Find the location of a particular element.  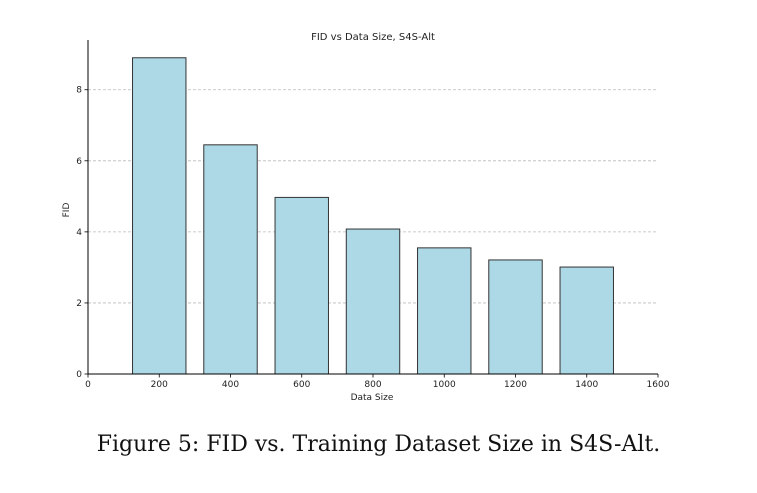

y-tick-label-2: 2 is located at coordinates (79, 304).